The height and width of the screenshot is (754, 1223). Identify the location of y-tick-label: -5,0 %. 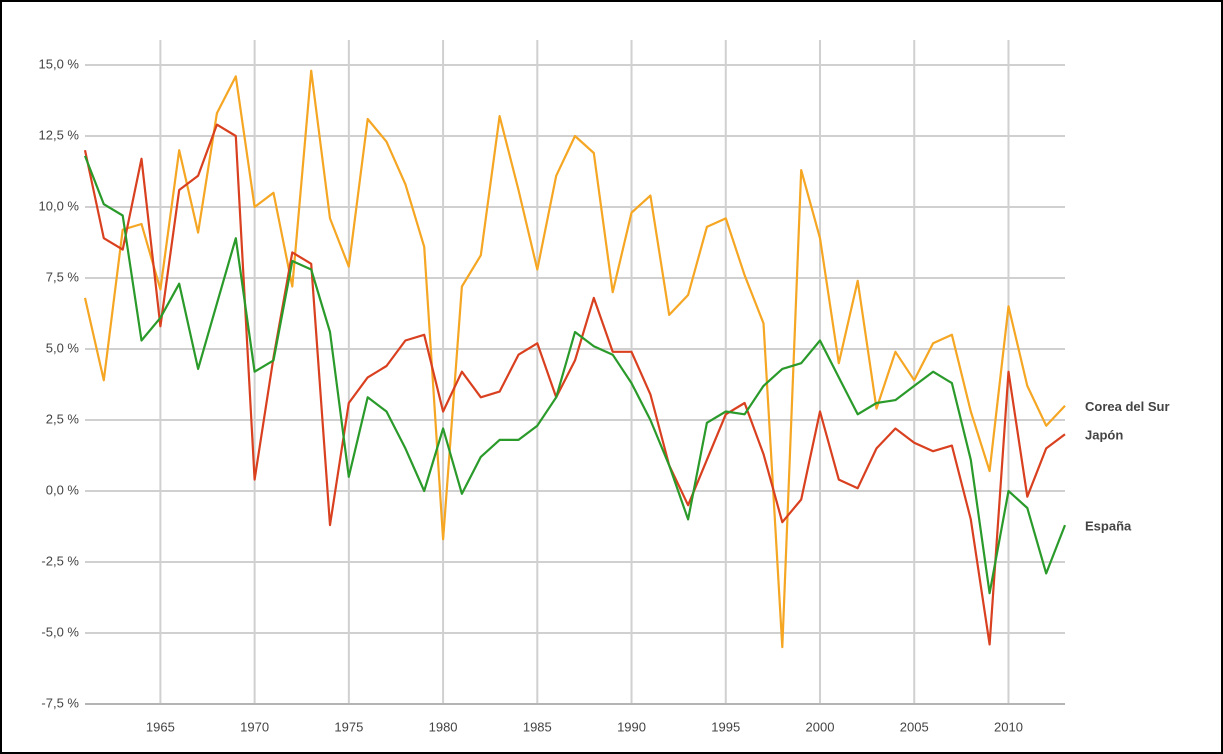
(60, 631).